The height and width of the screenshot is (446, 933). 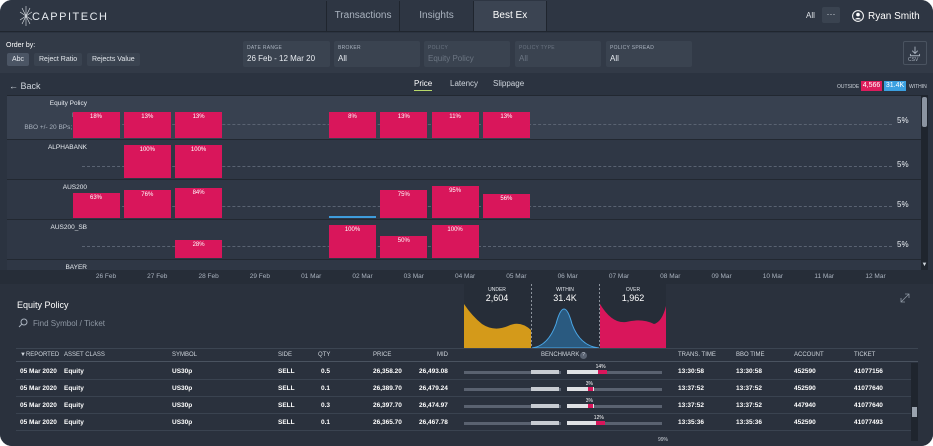 I want to click on col-side: SIDE, so click(x=285, y=355).